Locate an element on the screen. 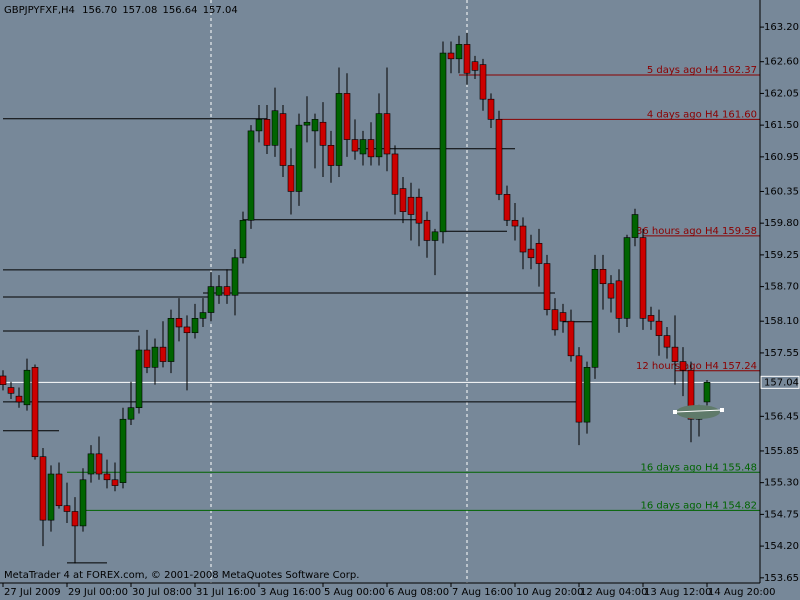  symbol: GBPJPYFXF,H4 is located at coordinates (39, 10).